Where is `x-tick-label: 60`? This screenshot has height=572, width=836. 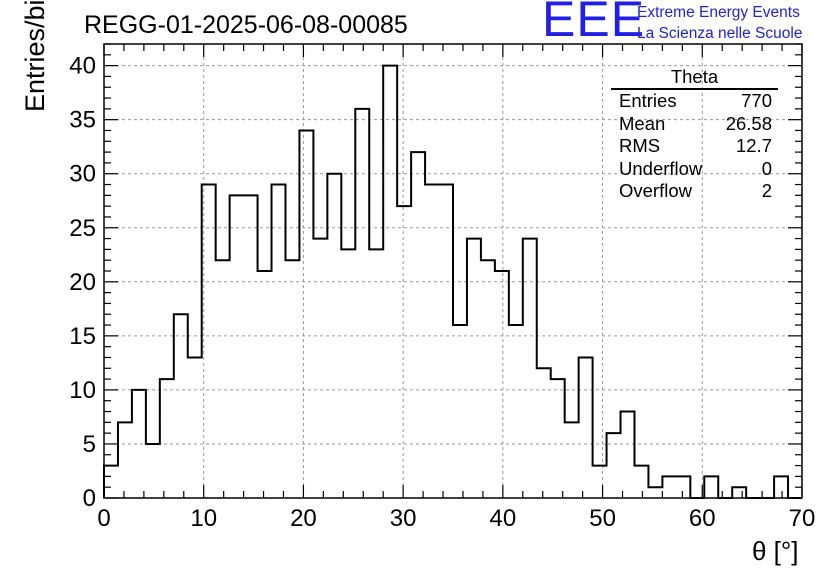 x-tick-label: 60 is located at coordinates (702, 518).